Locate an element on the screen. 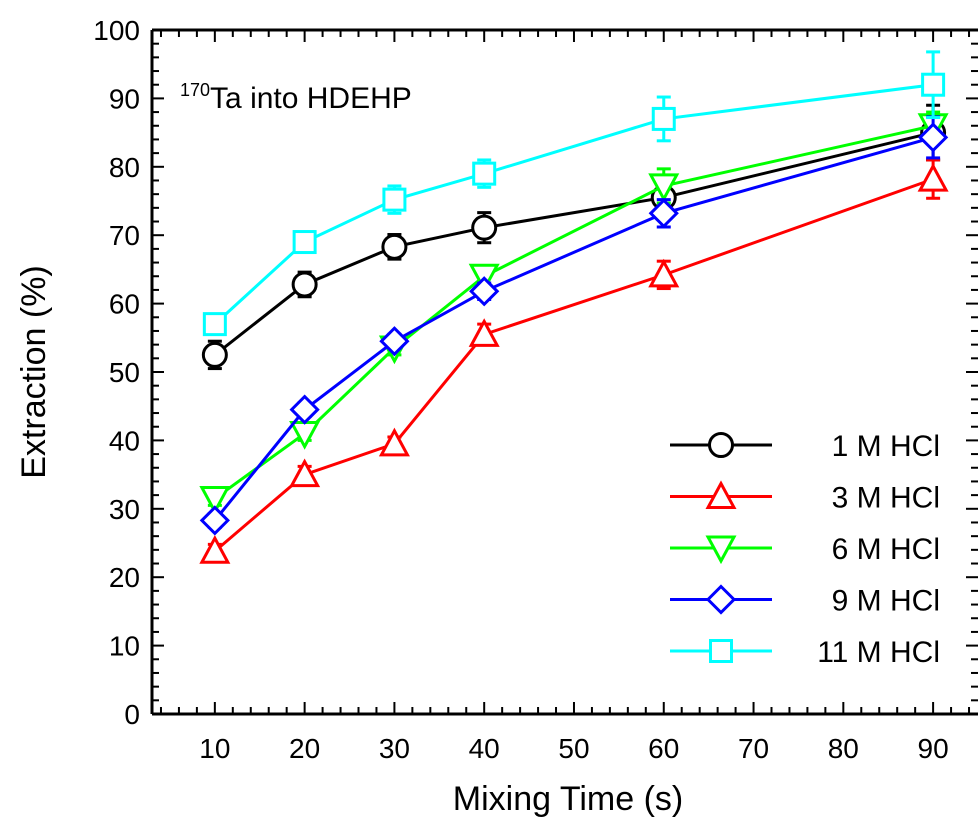 The image size is (978, 832). x-tick-label: 10 is located at coordinates (214, 748).